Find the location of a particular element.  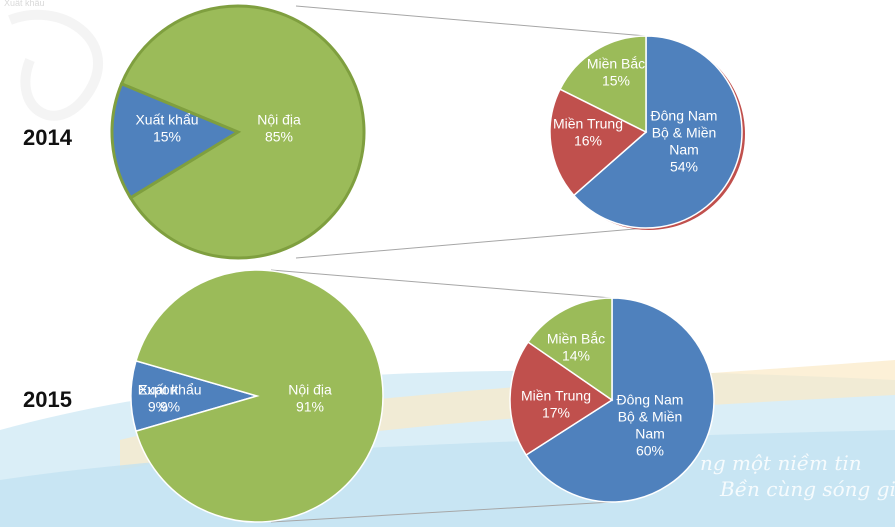

watermark: ng một niềm tin Bền cùng sóng gió is located at coordinates (797, 476).